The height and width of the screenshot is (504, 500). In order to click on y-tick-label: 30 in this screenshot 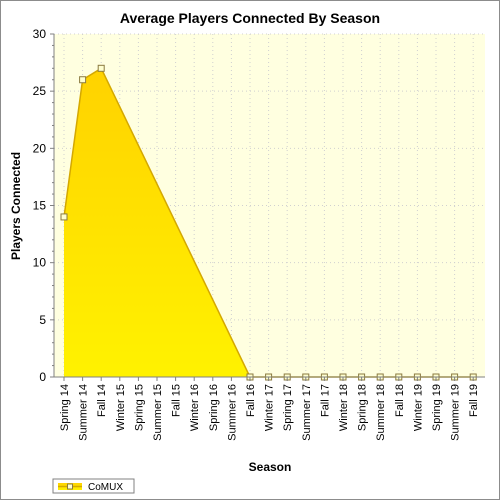, I will do `click(40, 34)`.